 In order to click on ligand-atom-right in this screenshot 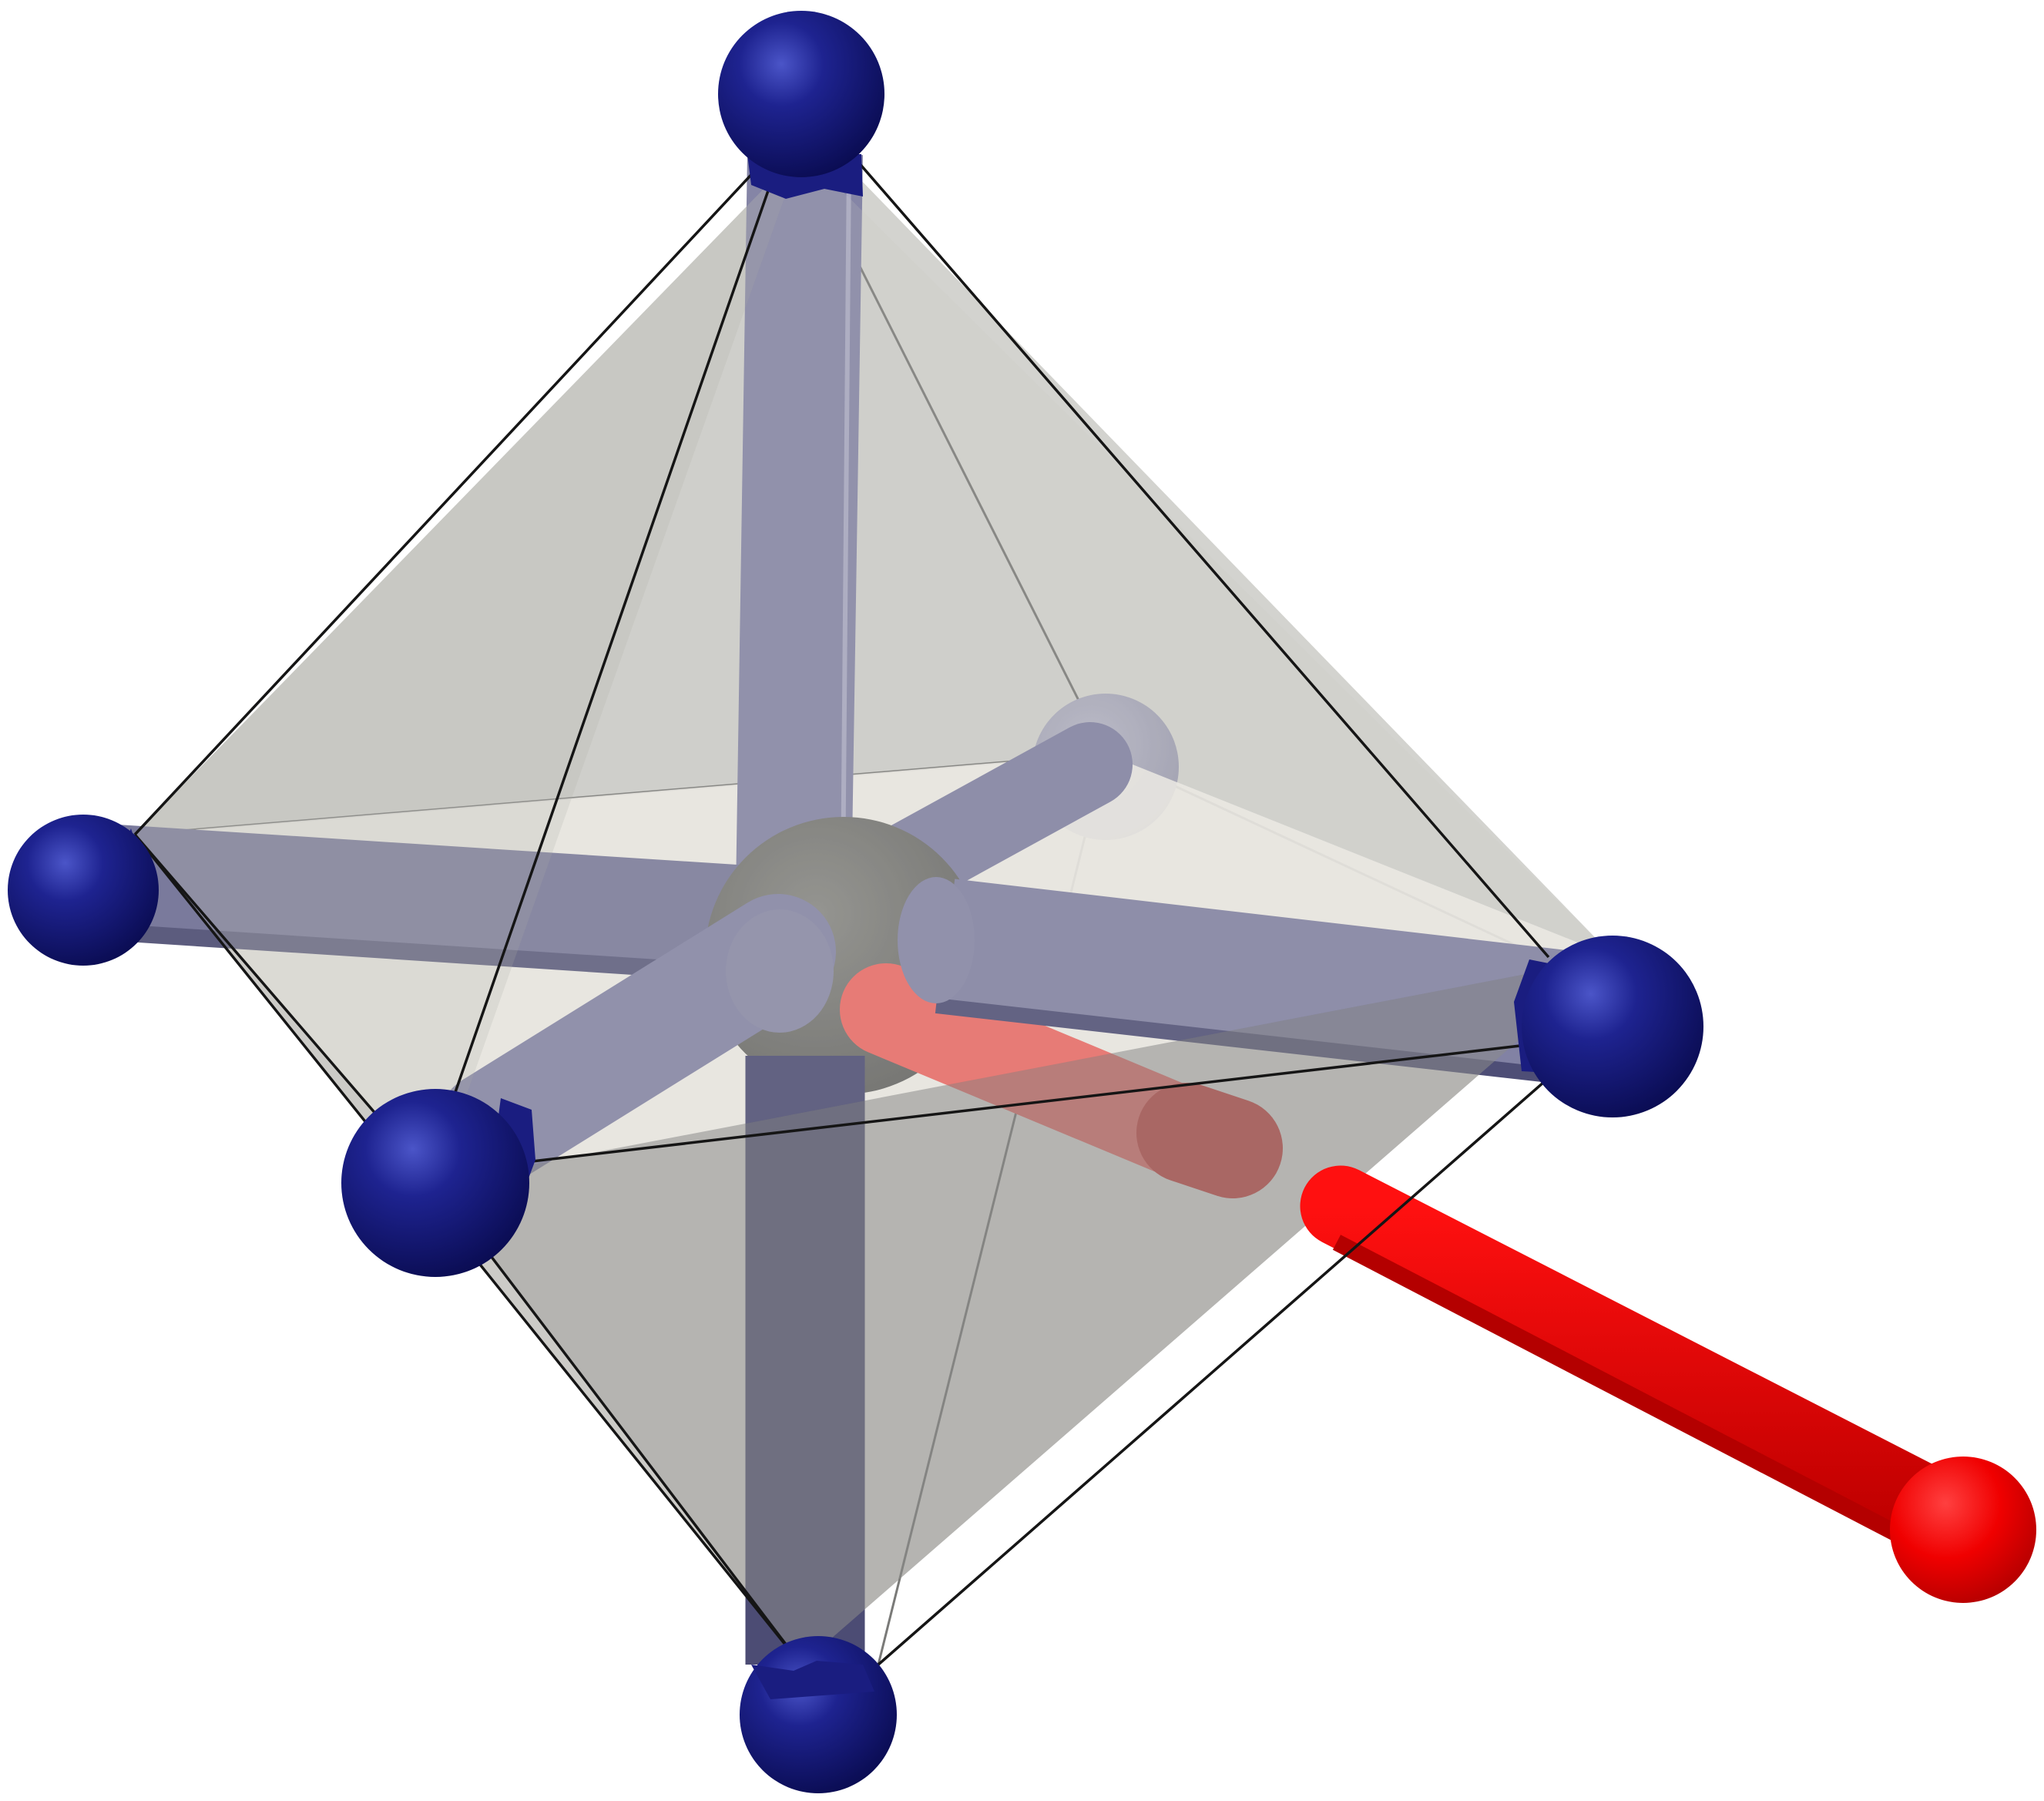, I will do `click(1612, 1026)`.